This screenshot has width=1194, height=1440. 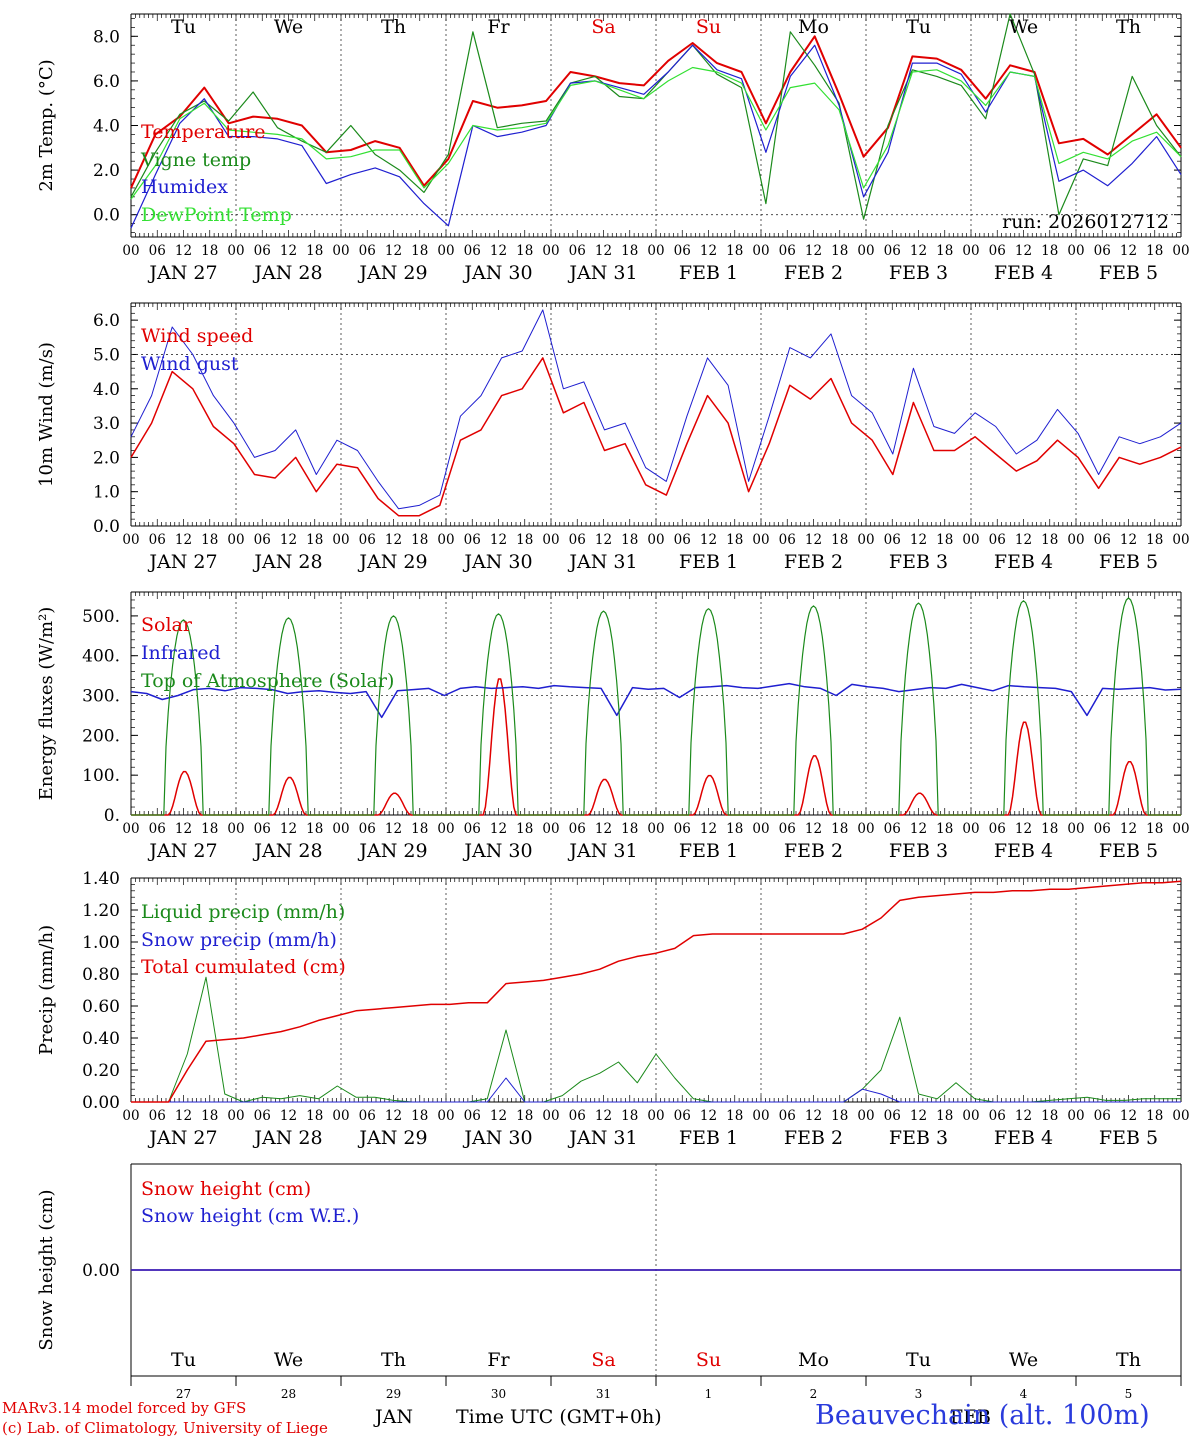 I want to click on legend-infrared: Infrared, so click(x=181, y=653).